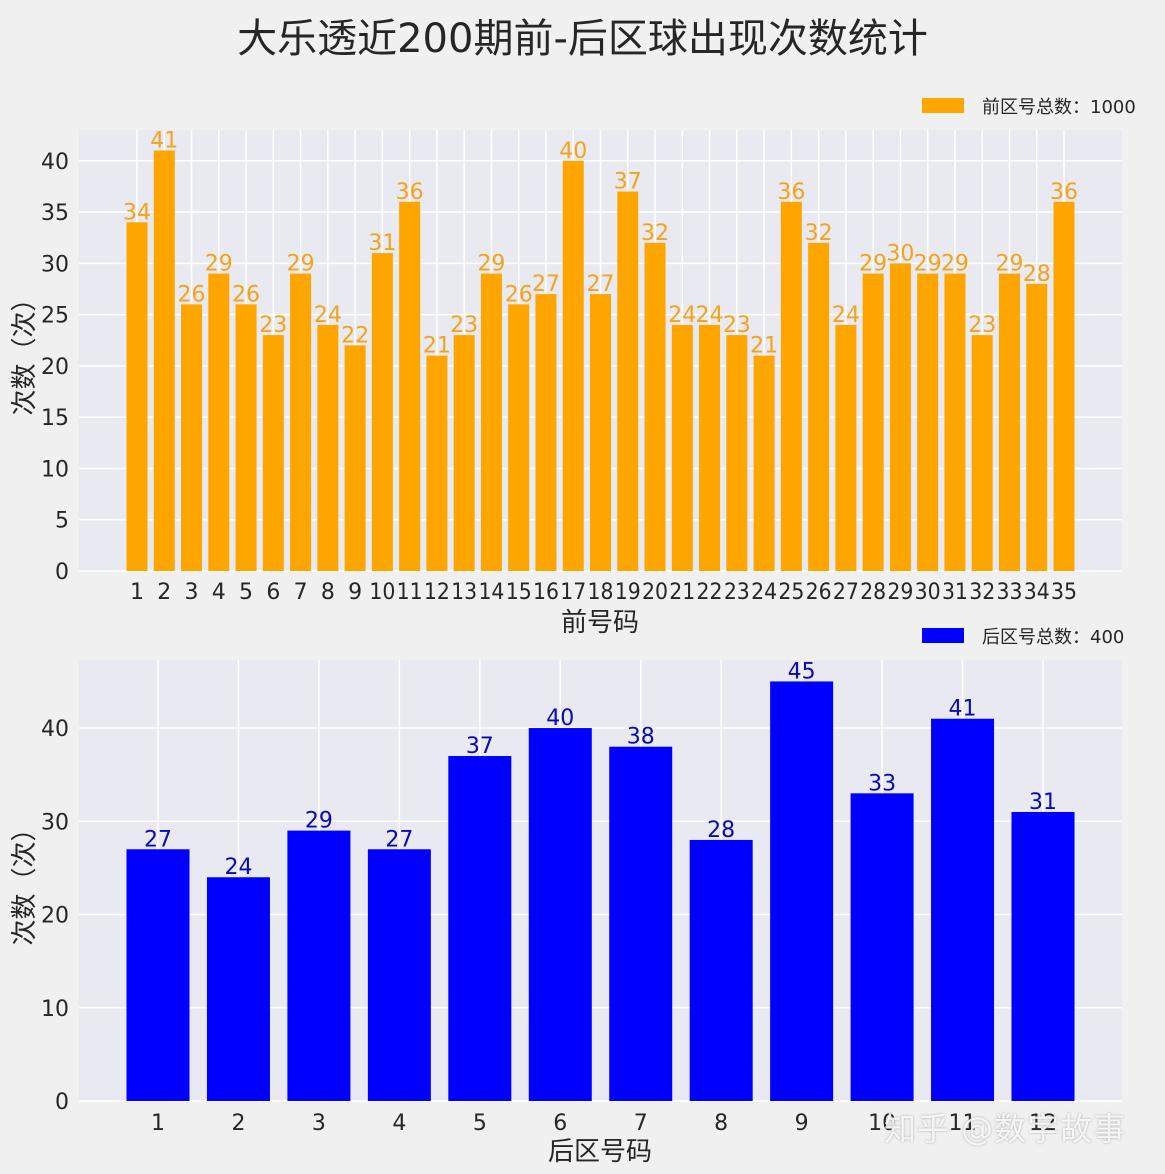 The image size is (1165, 1174). Describe the element at coordinates (873, 592) in the screenshot. I see `x-tick-label: 28` at that location.